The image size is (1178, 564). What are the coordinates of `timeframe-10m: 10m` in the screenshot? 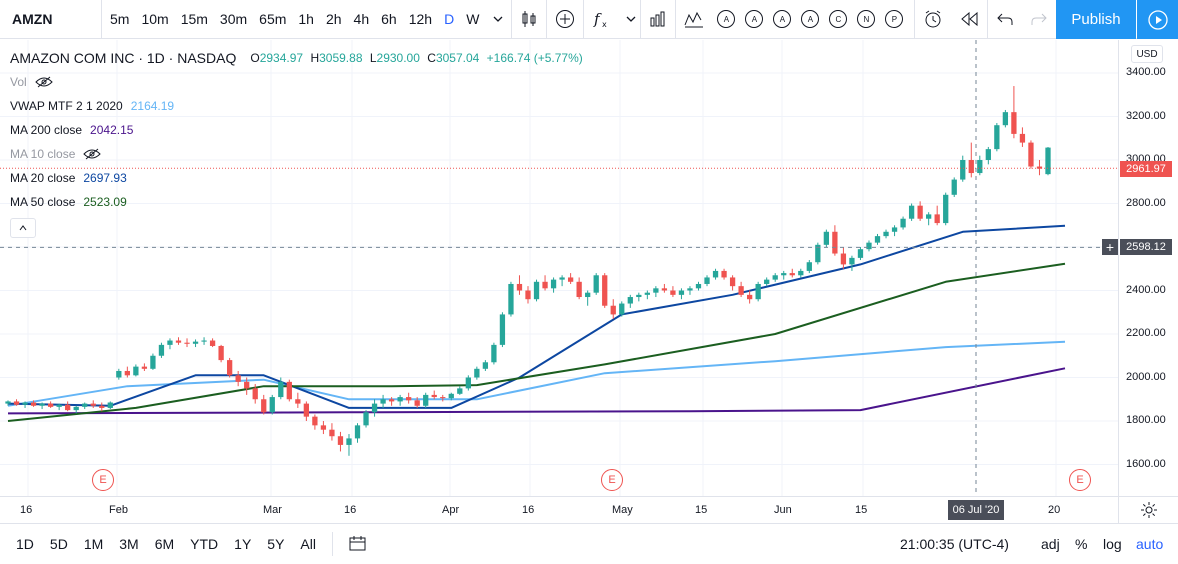 It's located at (155, 19).